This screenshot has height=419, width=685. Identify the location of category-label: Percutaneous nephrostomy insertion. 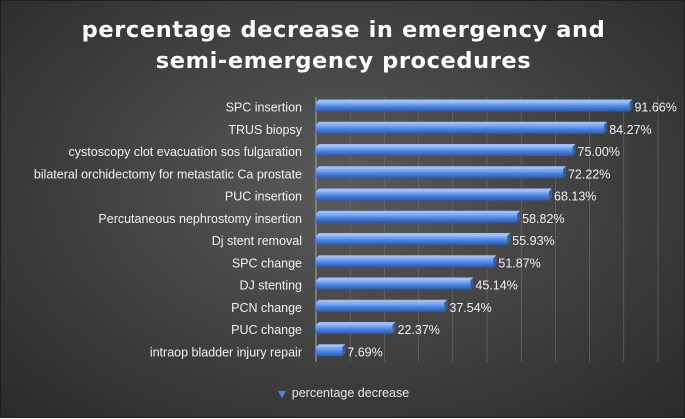
(200, 219).